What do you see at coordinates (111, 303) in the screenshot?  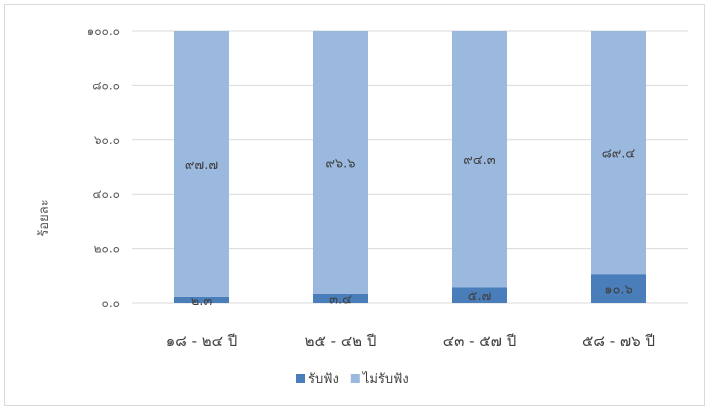 I see `y-tick-label: ๐.๐` at bounding box center [111, 303].